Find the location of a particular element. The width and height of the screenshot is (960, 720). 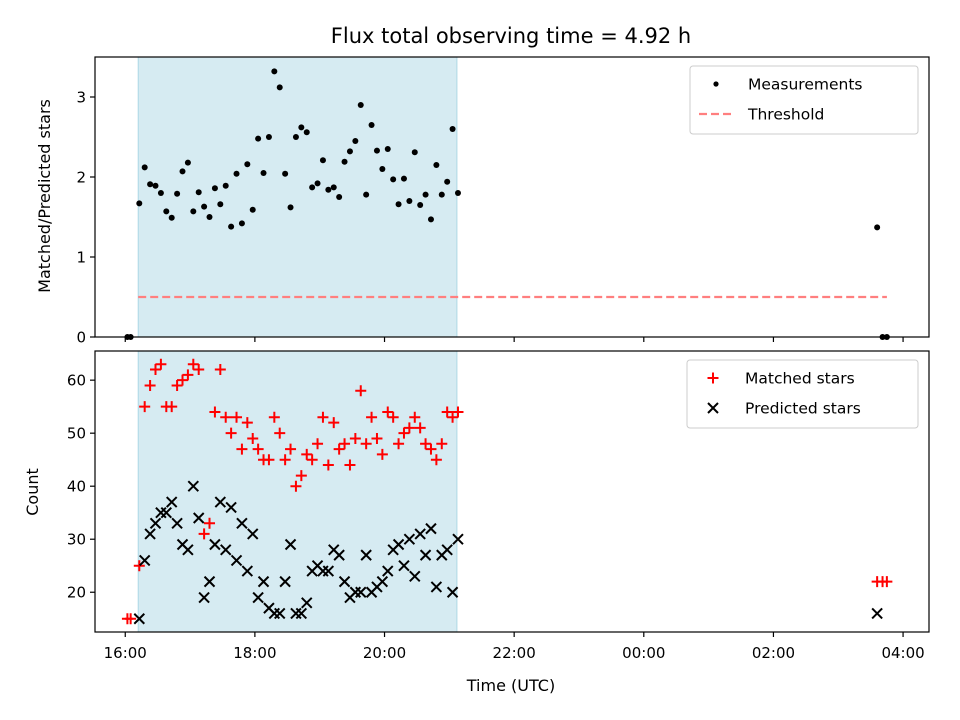

y-tick-label: 60 is located at coordinates (76, 381).